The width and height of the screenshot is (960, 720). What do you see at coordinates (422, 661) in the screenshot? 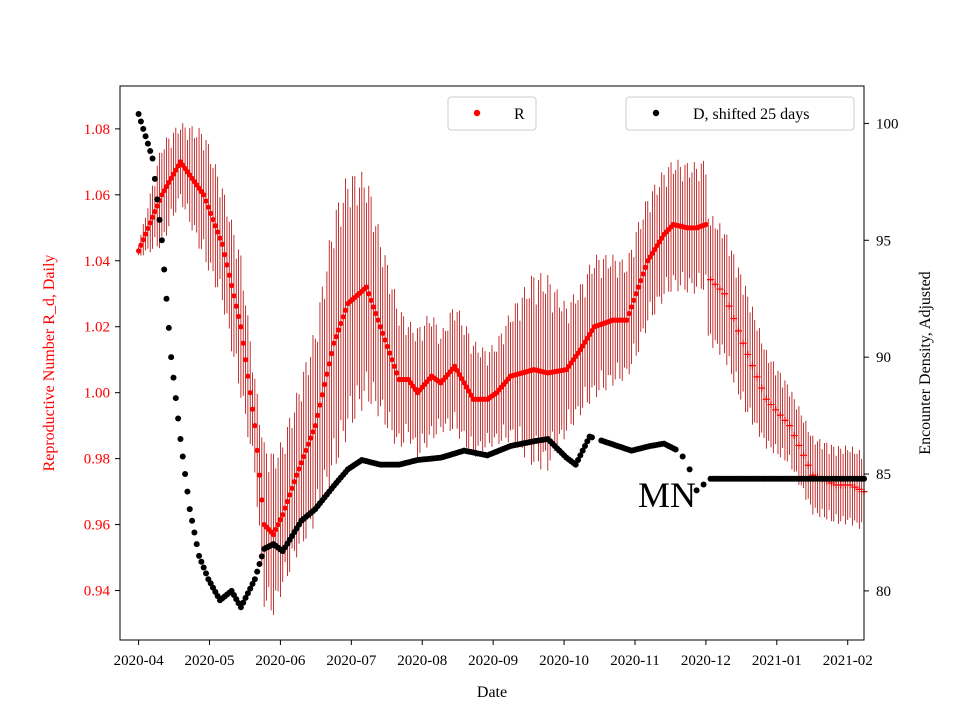
I see `x-tick-label: 2020-08` at bounding box center [422, 661].